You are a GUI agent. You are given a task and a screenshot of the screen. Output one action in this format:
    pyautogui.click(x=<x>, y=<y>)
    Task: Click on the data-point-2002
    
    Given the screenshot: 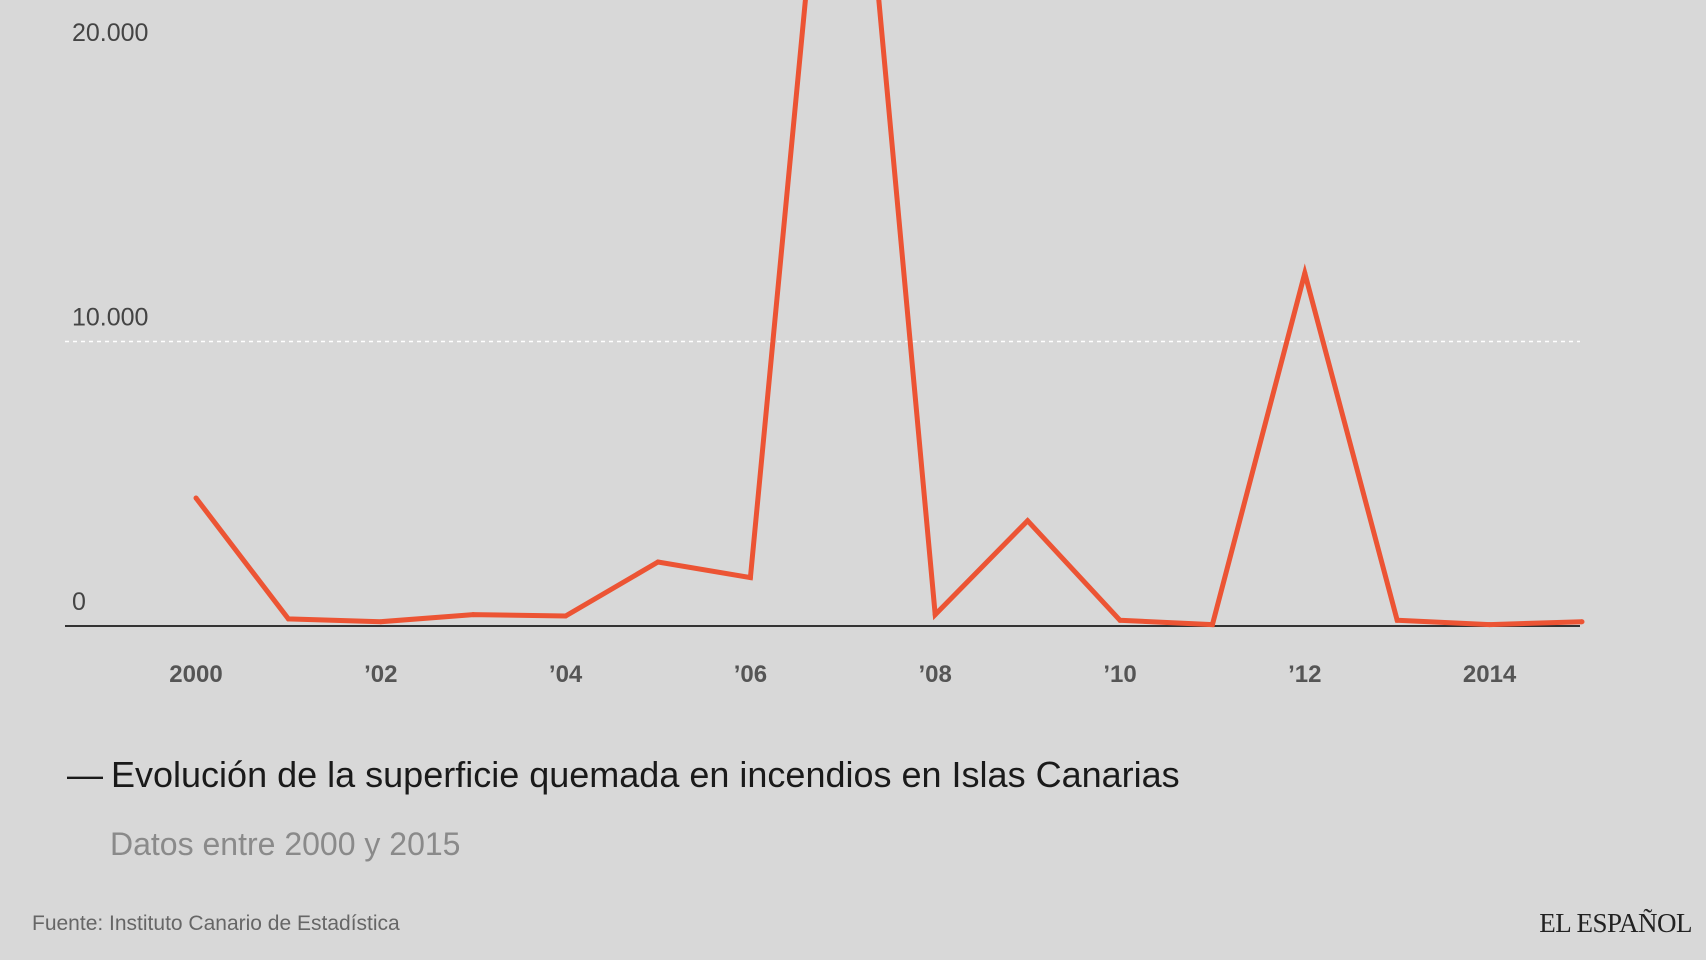 What is the action you would take?
    pyautogui.click(x=381, y=622)
    